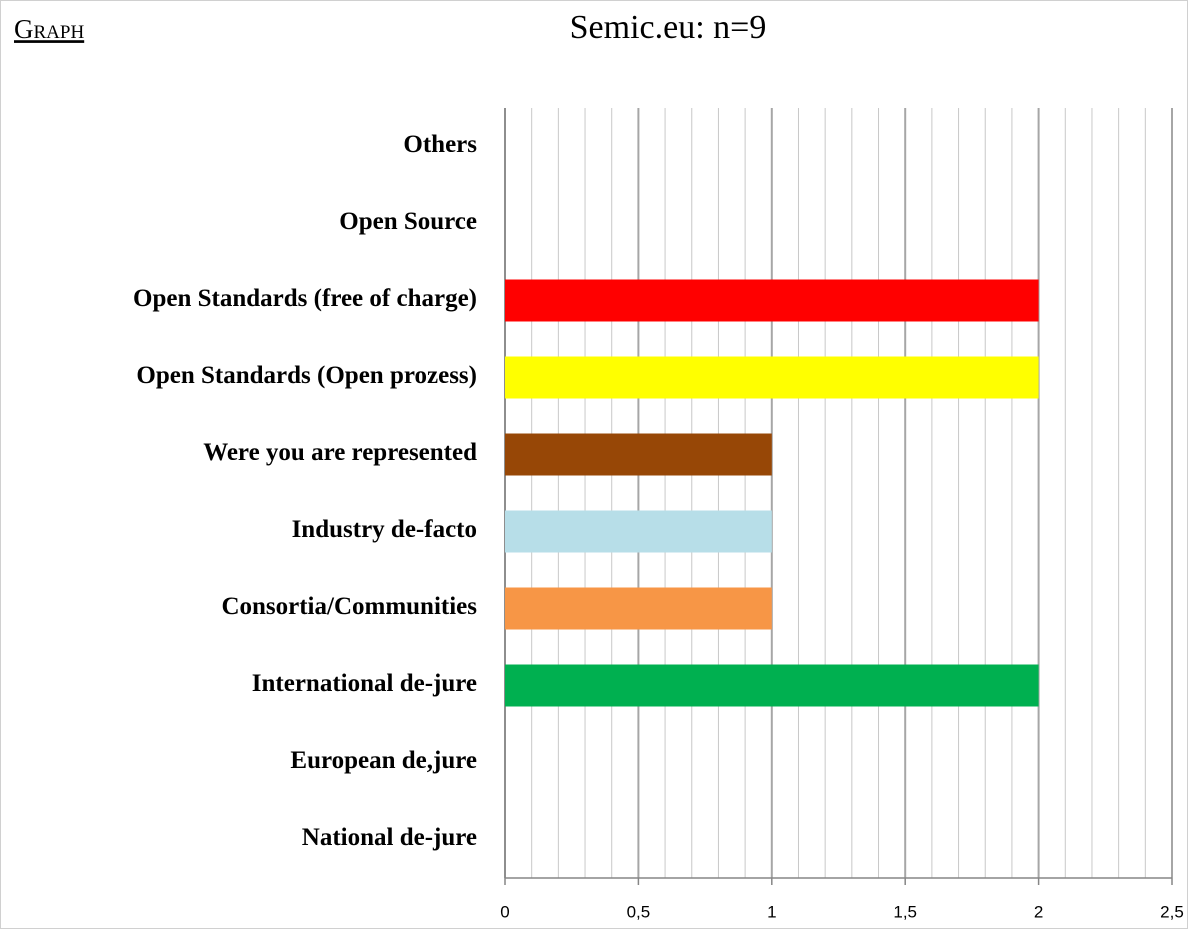 Image resolution: width=1188 pixels, height=929 pixels. What do you see at coordinates (1038, 911) in the screenshot?
I see `x-tick-label: 2` at bounding box center [1038, 911].